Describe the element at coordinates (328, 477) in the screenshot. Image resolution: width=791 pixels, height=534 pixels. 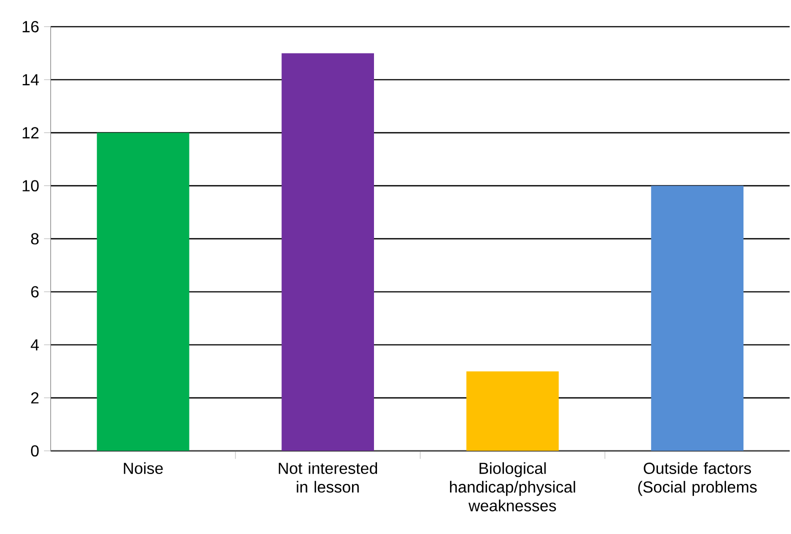
I see `x-tick-label: Not interested in lesson` at that location.